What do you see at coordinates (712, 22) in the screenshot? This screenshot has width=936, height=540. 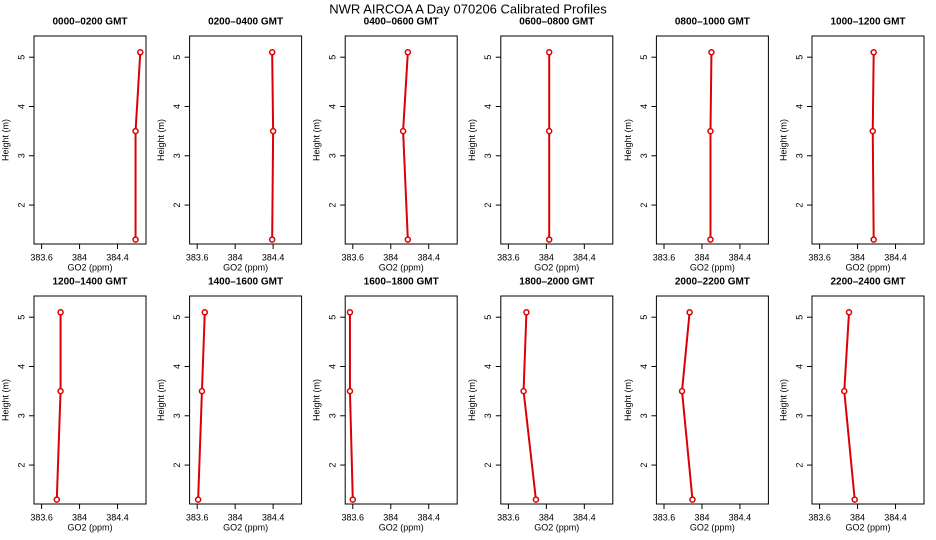 I see `panel-title: 0800–1000 GMT` at bounding box center [712, 22].